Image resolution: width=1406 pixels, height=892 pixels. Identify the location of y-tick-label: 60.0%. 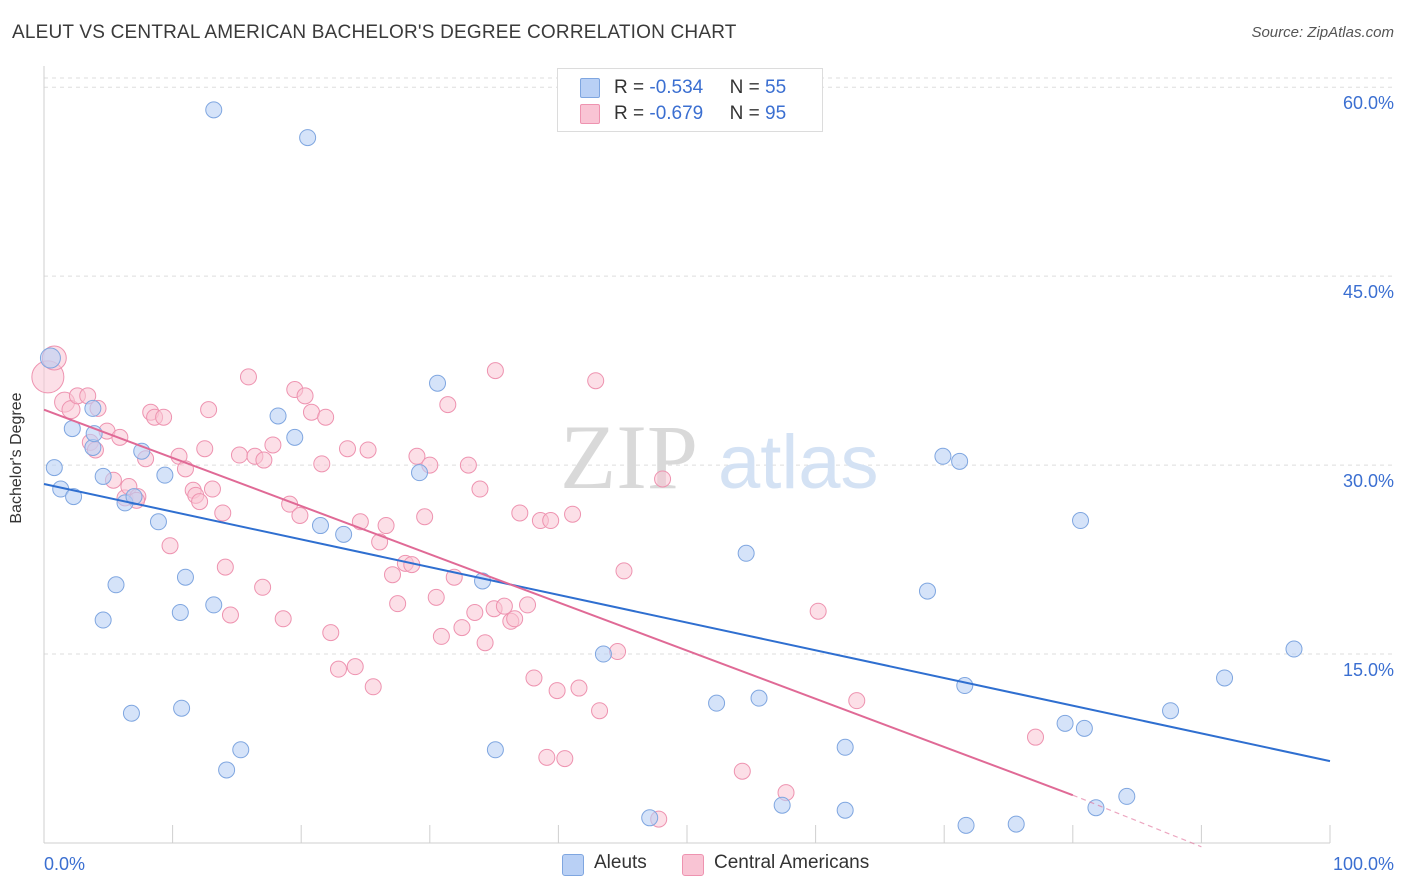
(1368, 103).